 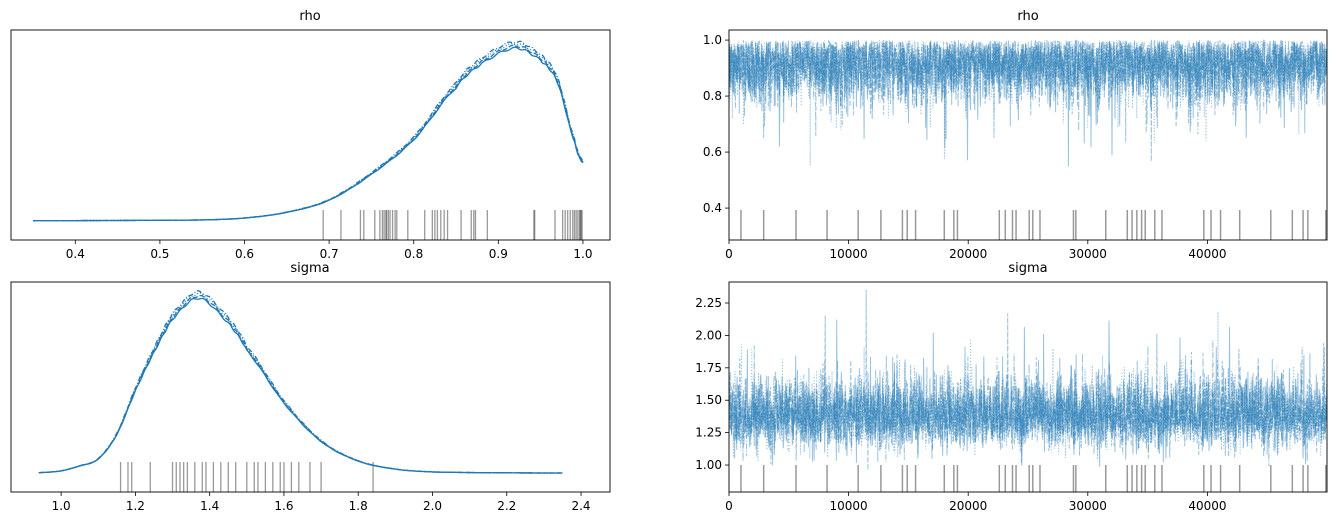 What do you see at coordinates (135, 506) in the screenshot?
I see `x-tick-label: 1.2` at bounding box center [135, 506].